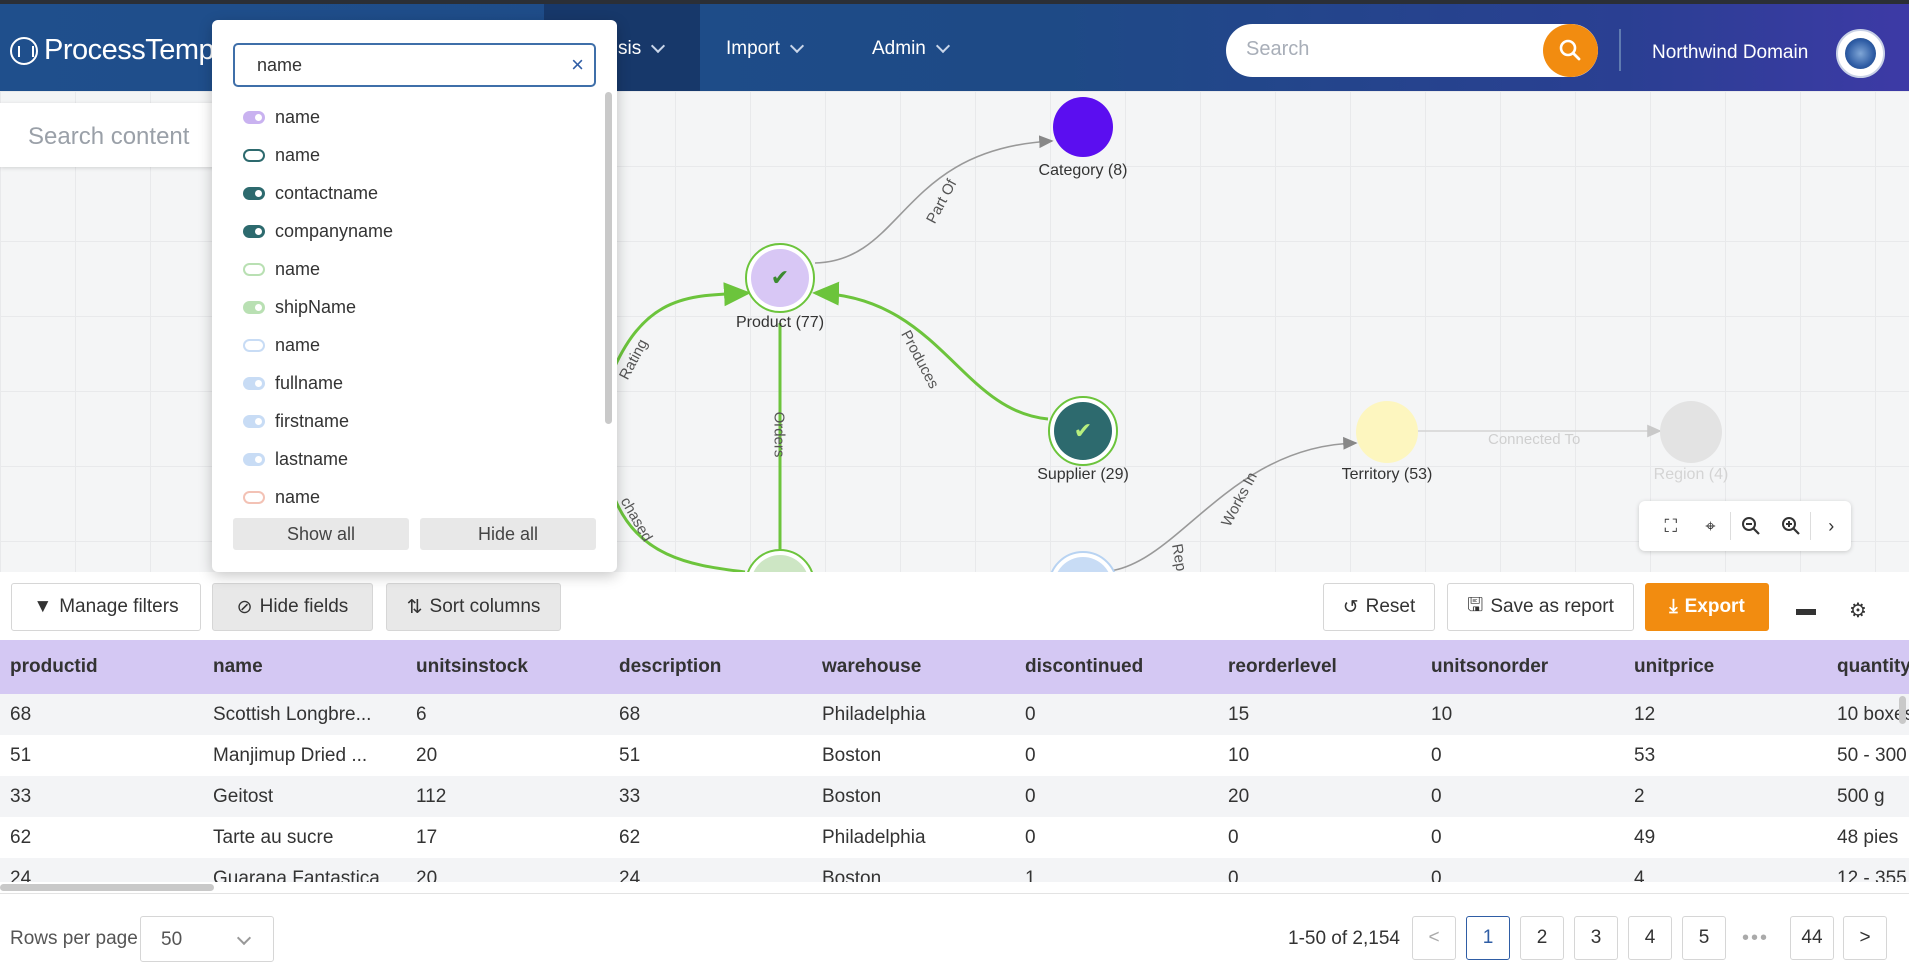 The width and height of the screenshot is (1909, 970). Describe the element at coordinates (1868, 714) in the screenshot. I see `table-cell: 10 boxes` at that location.